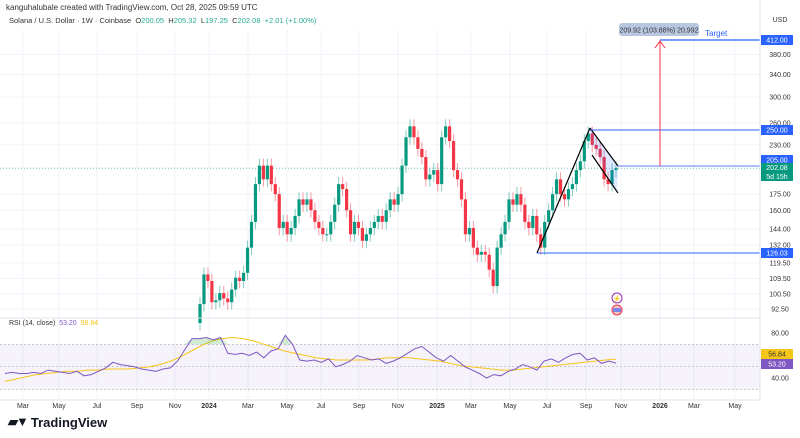 Image resolution: width=800 pixels, height=438 pixels. Describe the element at coordinates (310, 356) in the screenshot. I see `rsi-line` at that location.